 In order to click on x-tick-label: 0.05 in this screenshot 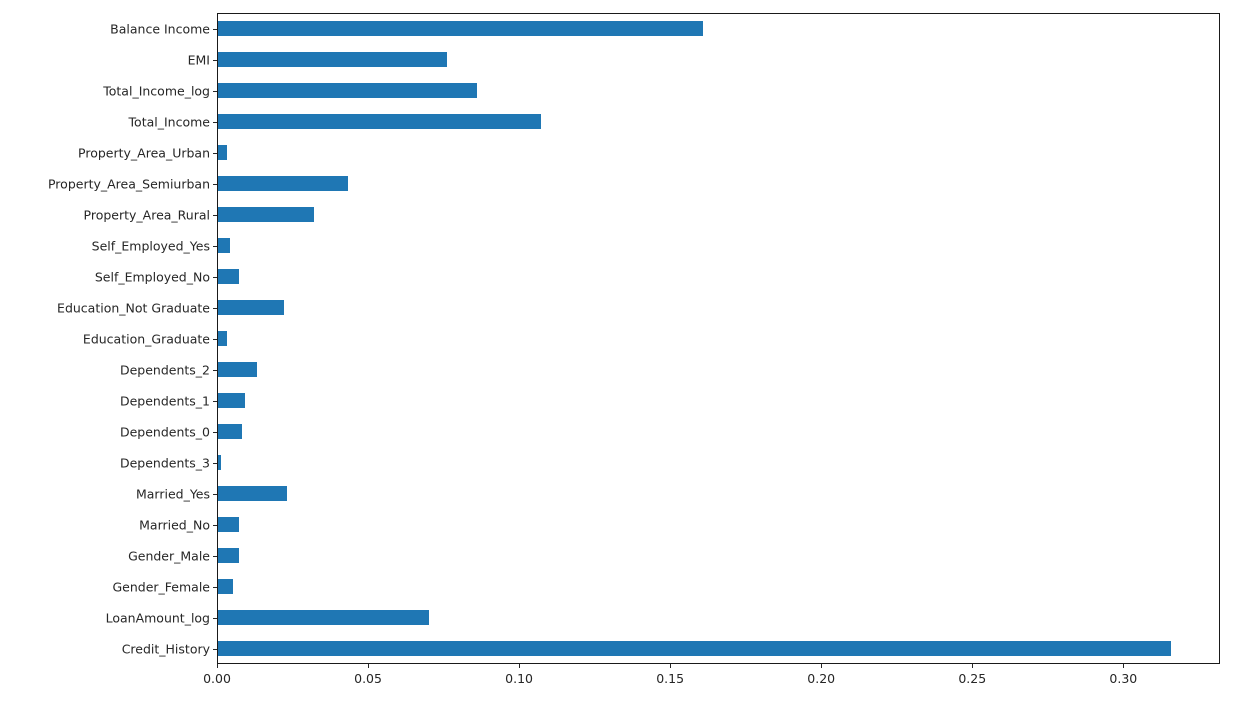, I will do `click(368, 678)`.